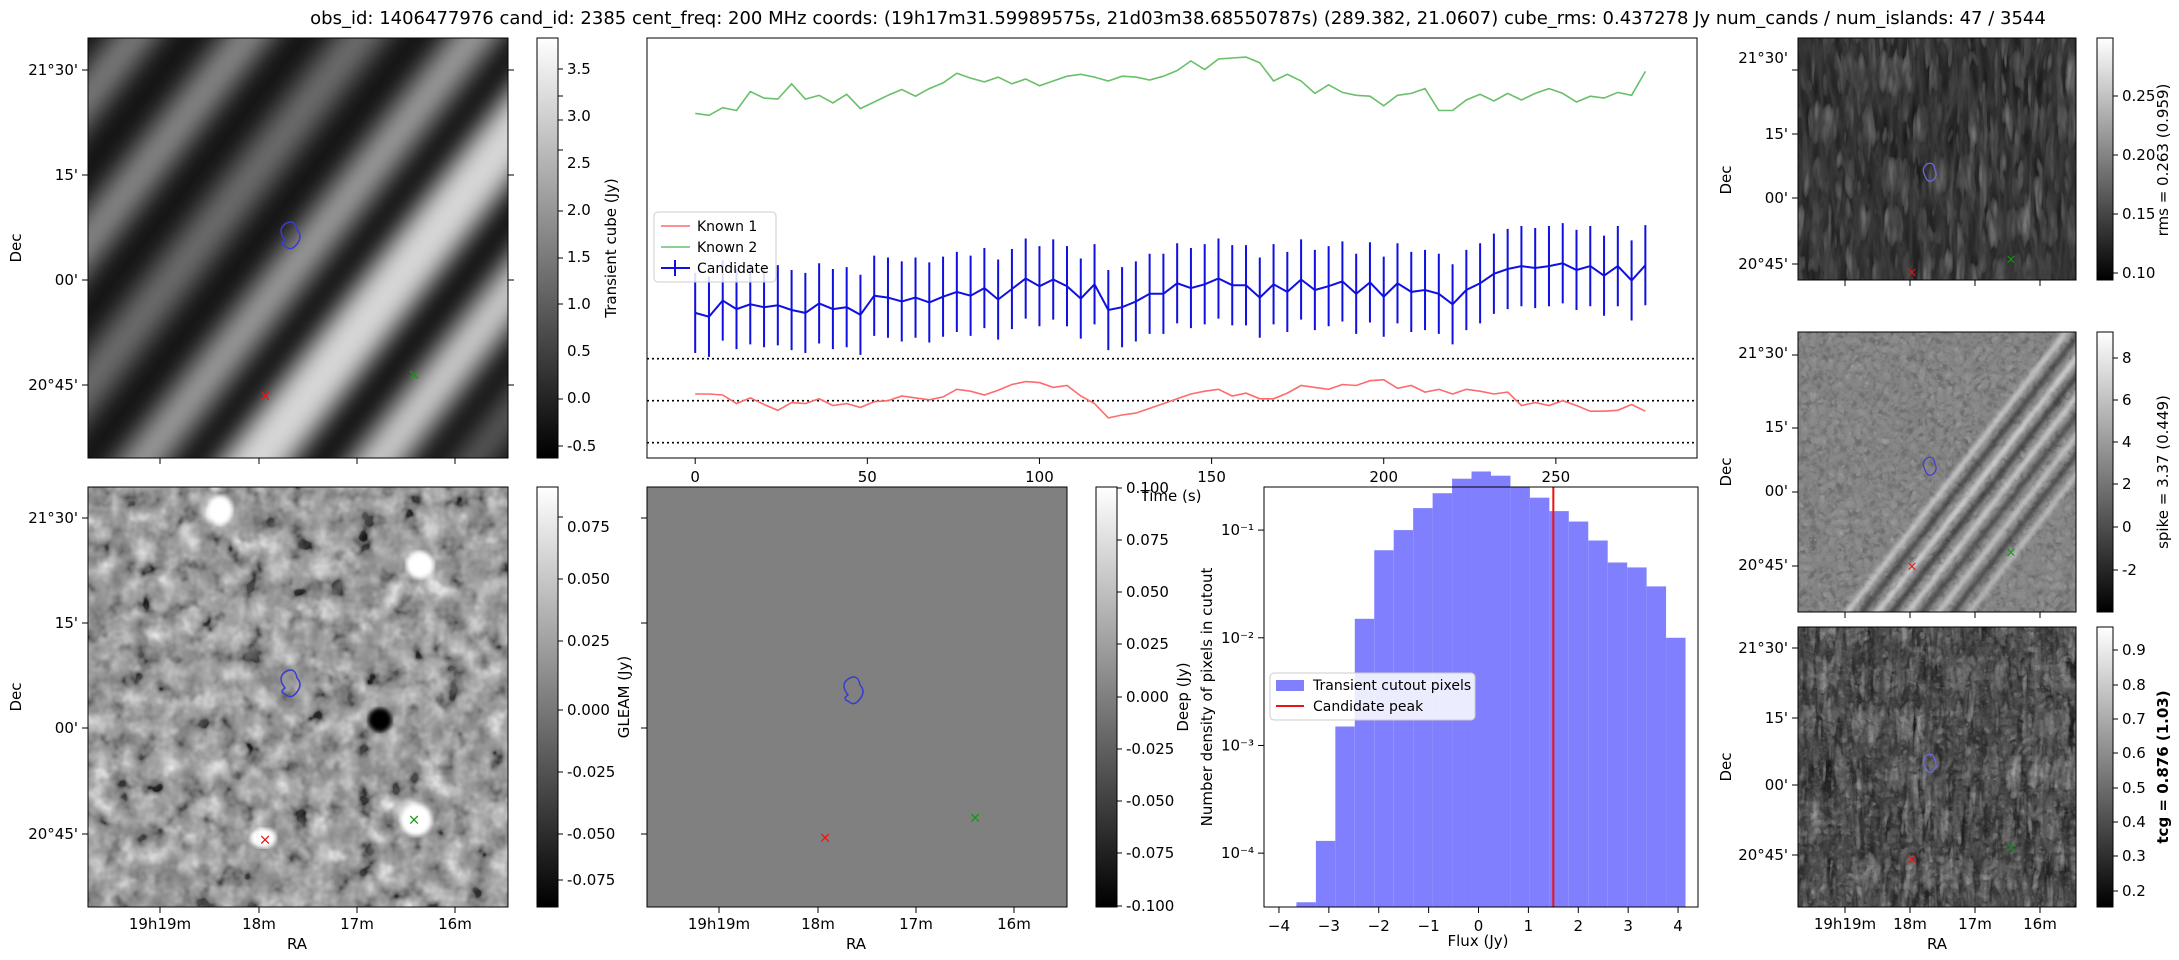  Describe the element at coordinates (733, 269) in the screenshot. I see `legend-label: Candidate` at that location.